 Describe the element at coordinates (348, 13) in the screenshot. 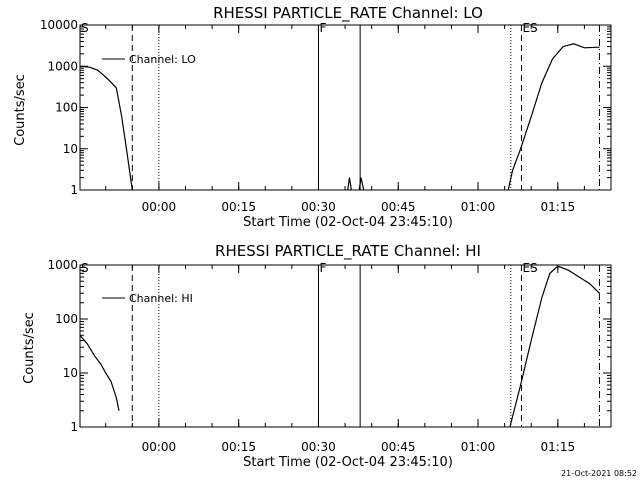

I see `chart-title: RHESSI PARTICLE_RATE Channel: LO` at that location.